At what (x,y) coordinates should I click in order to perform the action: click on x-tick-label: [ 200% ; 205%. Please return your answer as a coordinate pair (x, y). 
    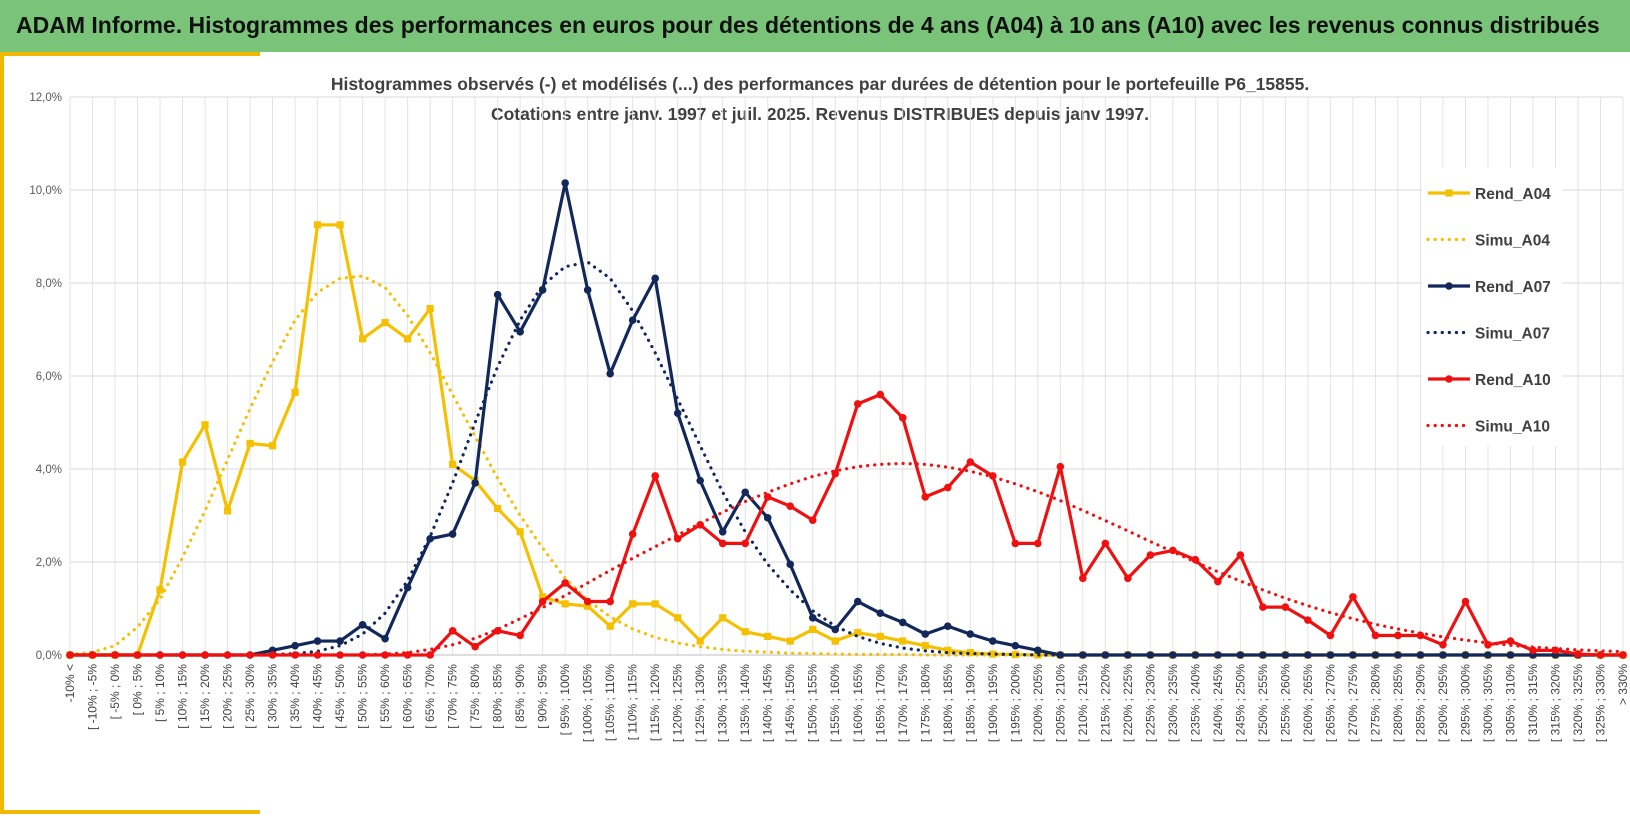
    Looking at the image, I should click on (1038, 703).